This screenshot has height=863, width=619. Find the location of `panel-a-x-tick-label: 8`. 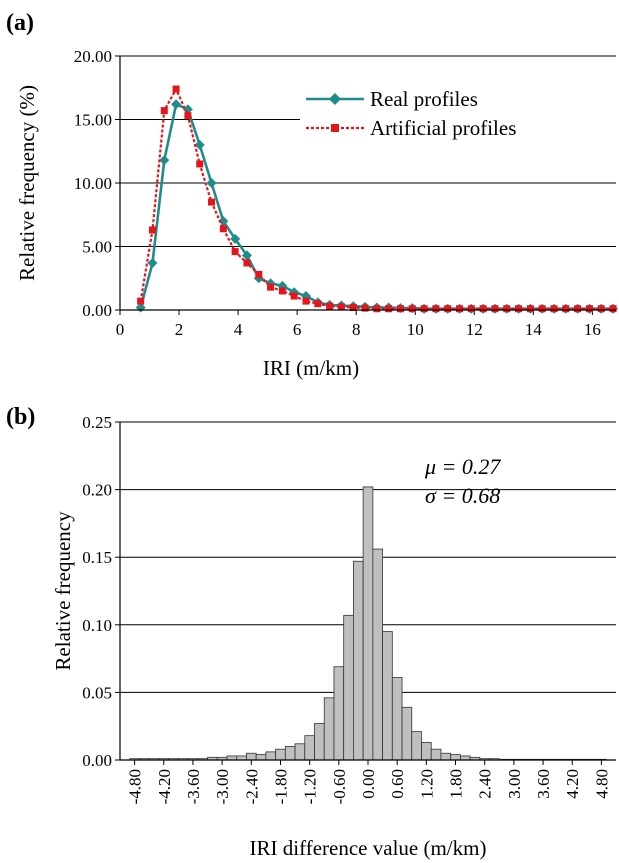

panel-a-x-tick-label: 8 is located at coordinates (356, 329).